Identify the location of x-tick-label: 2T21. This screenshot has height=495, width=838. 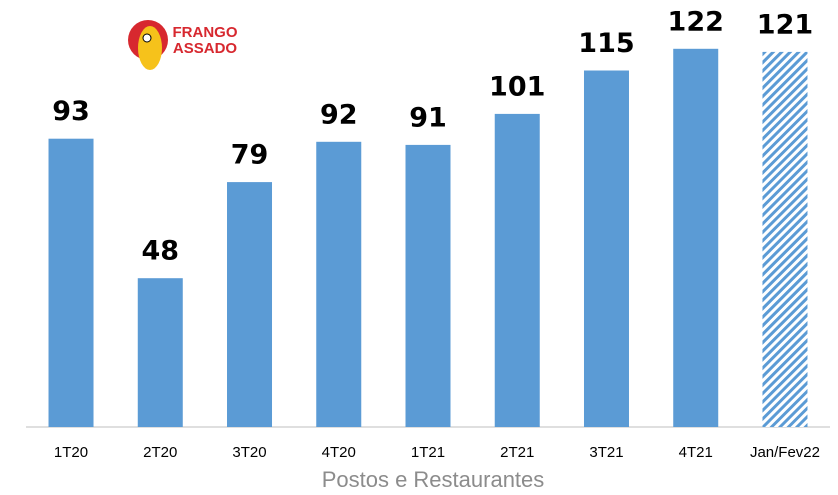
(517, 452).